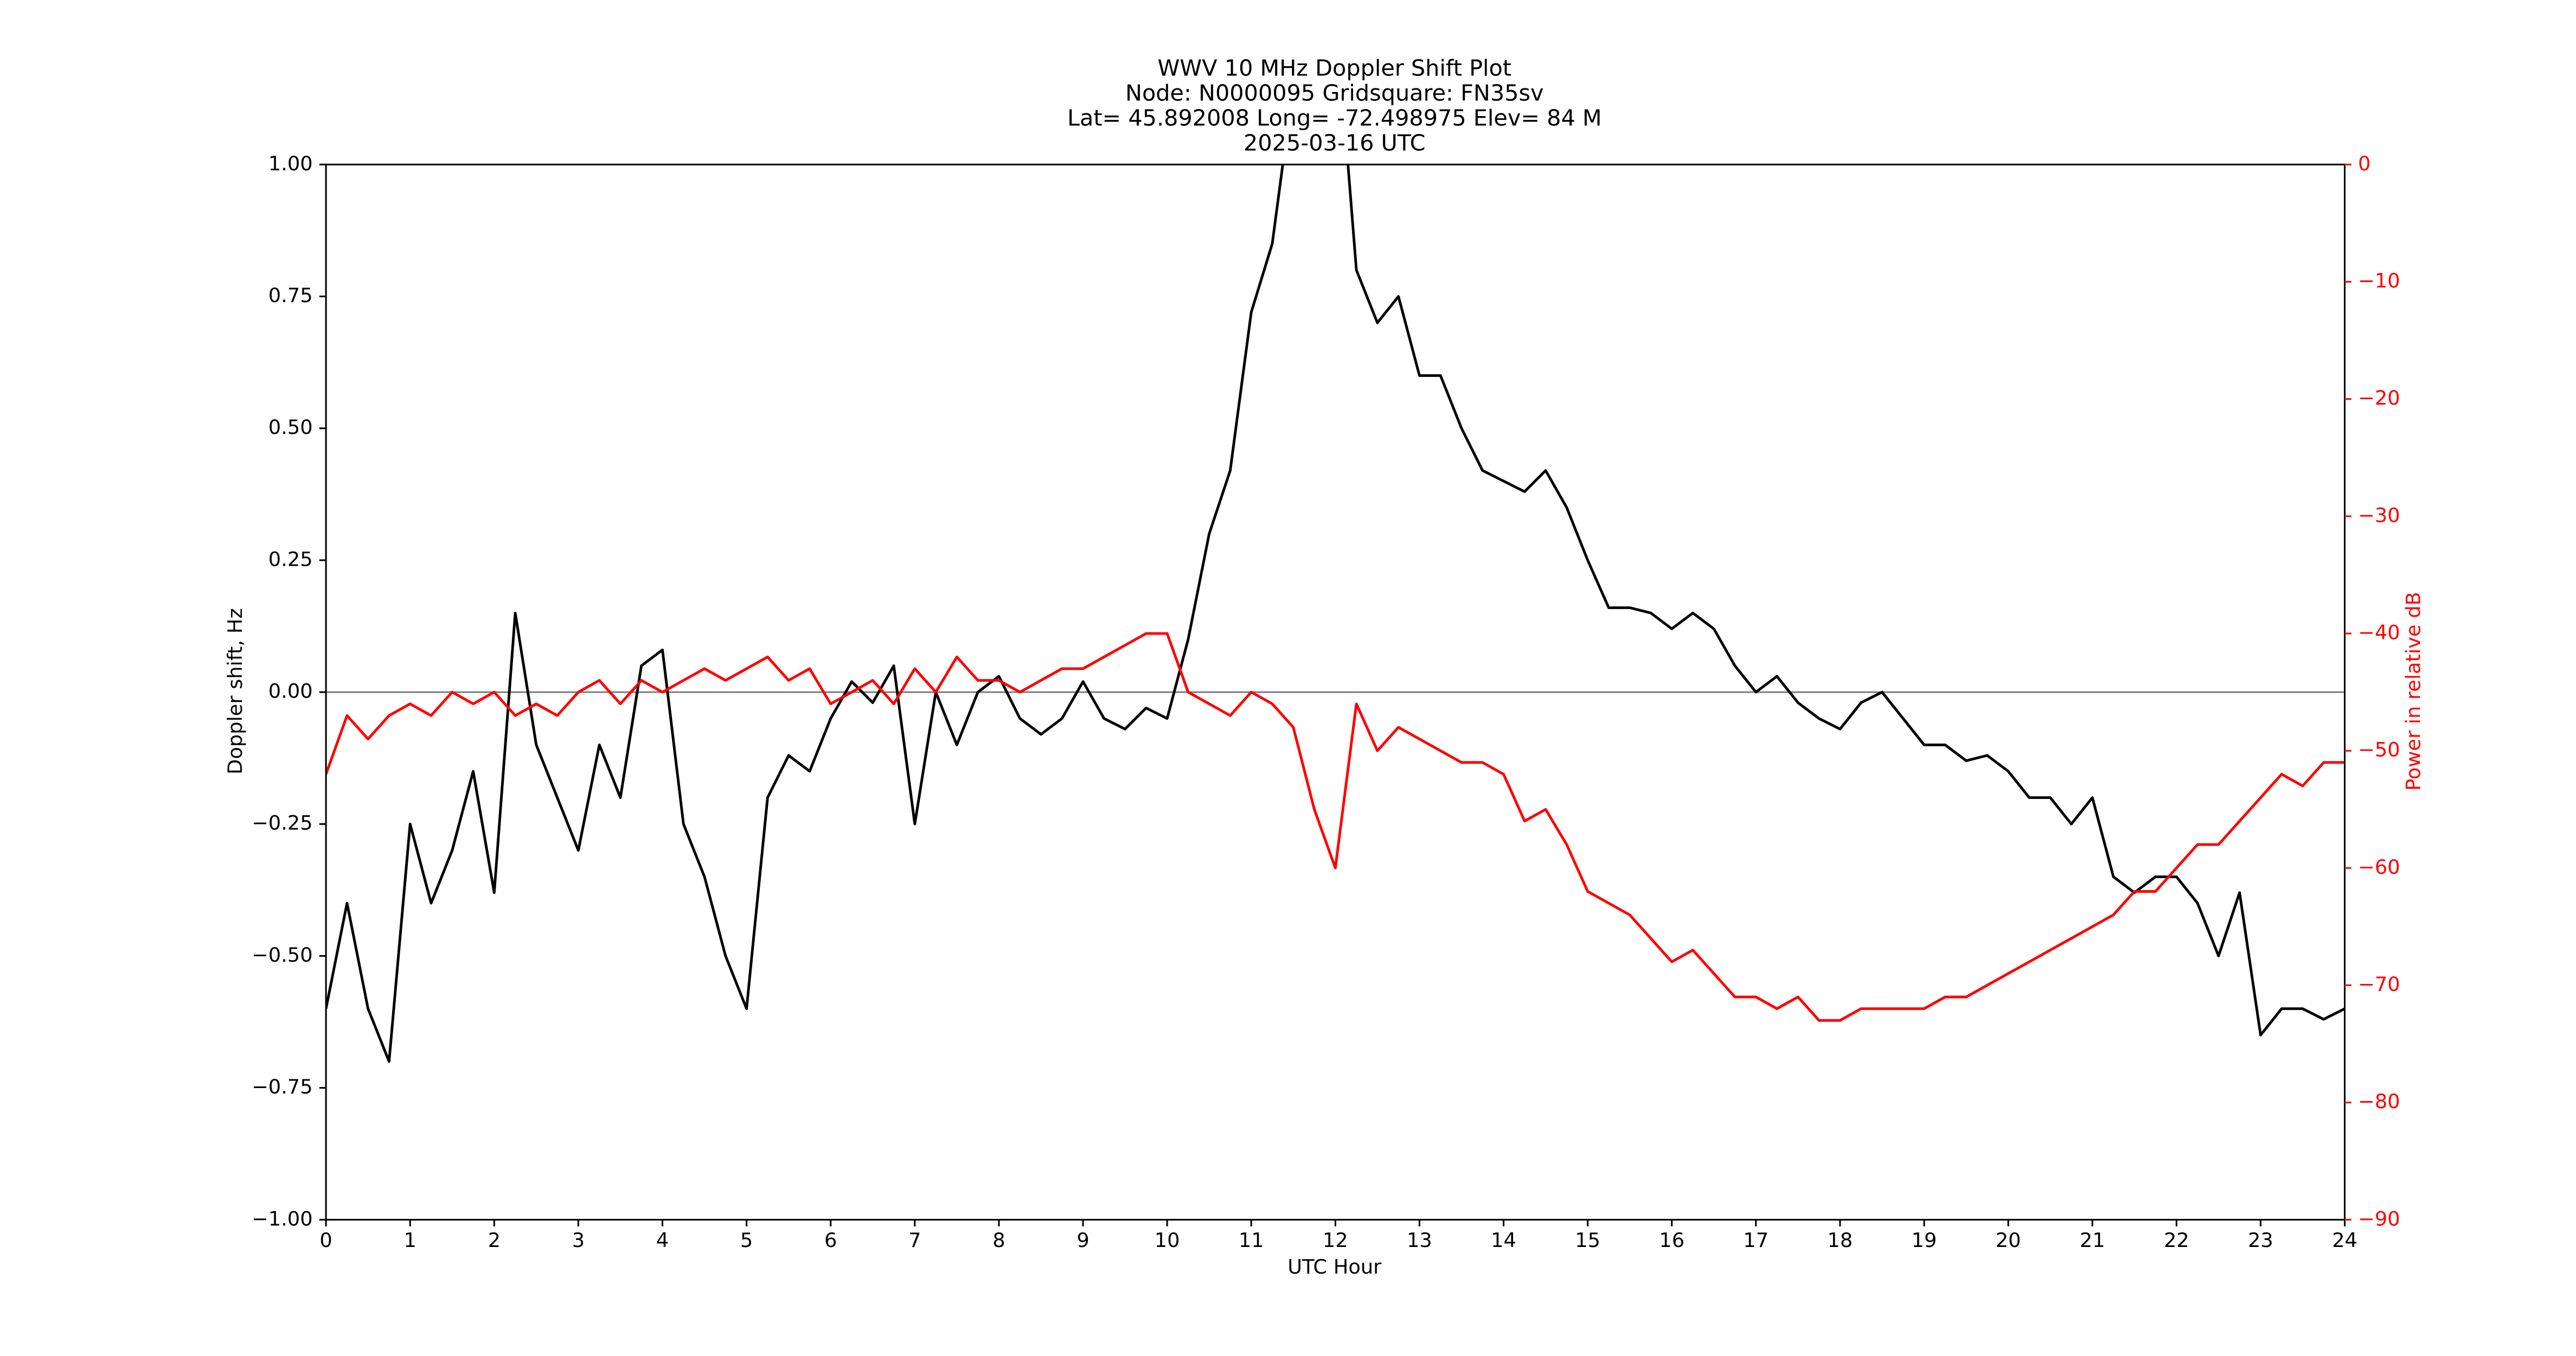  I want to click on y2-tick-label: −10, so click(2379, 280).